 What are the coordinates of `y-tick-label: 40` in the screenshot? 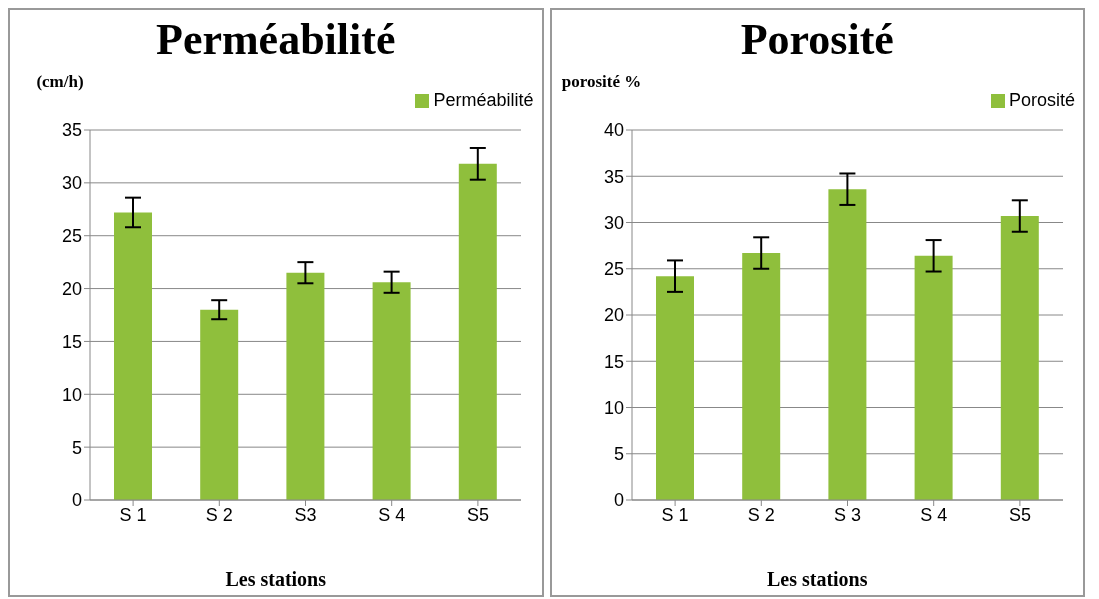 It's located at (613, 130).